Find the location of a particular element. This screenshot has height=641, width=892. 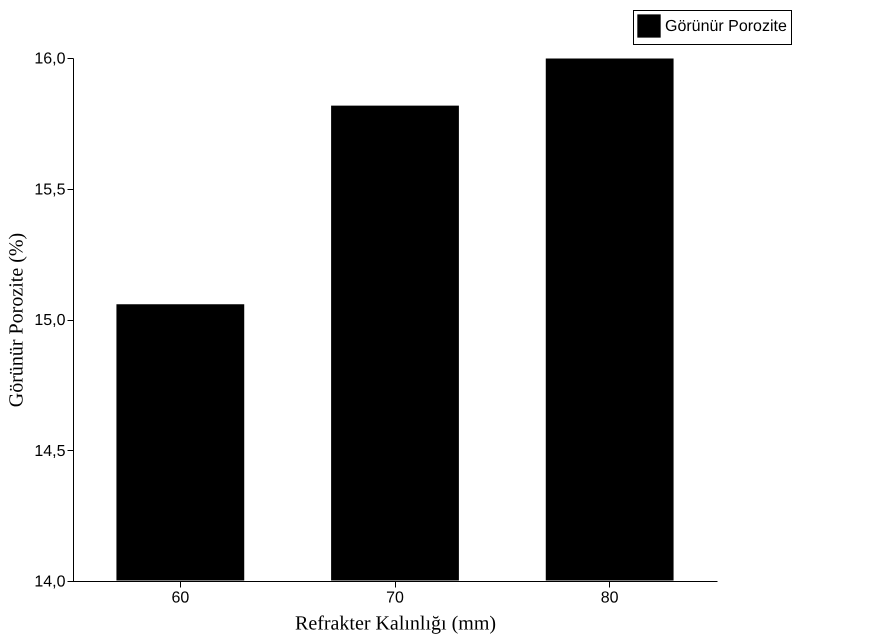

x-tick-label: 70 is located at coordinates (395, 598).